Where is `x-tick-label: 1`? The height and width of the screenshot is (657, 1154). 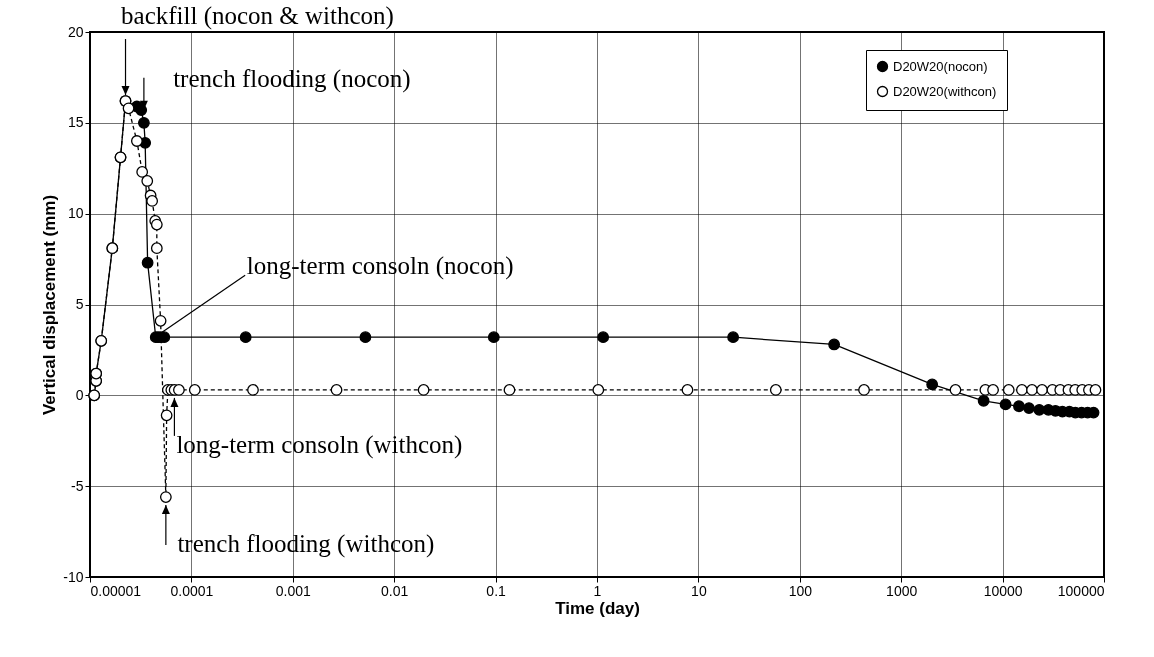
x-tick-label: 1 is located at coordinates (597, 590).